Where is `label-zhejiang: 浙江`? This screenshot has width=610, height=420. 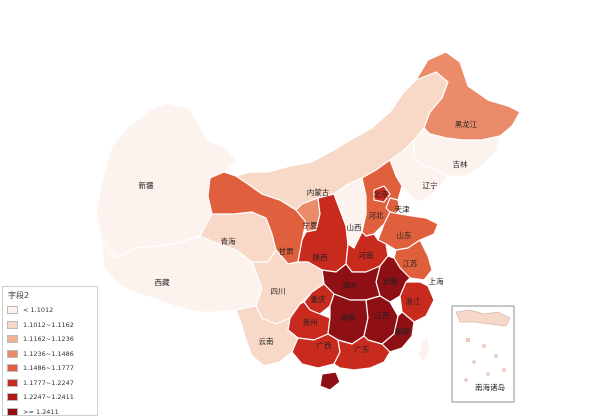
label-zhejiang: 浙江 is located at coordinates (413, 301).